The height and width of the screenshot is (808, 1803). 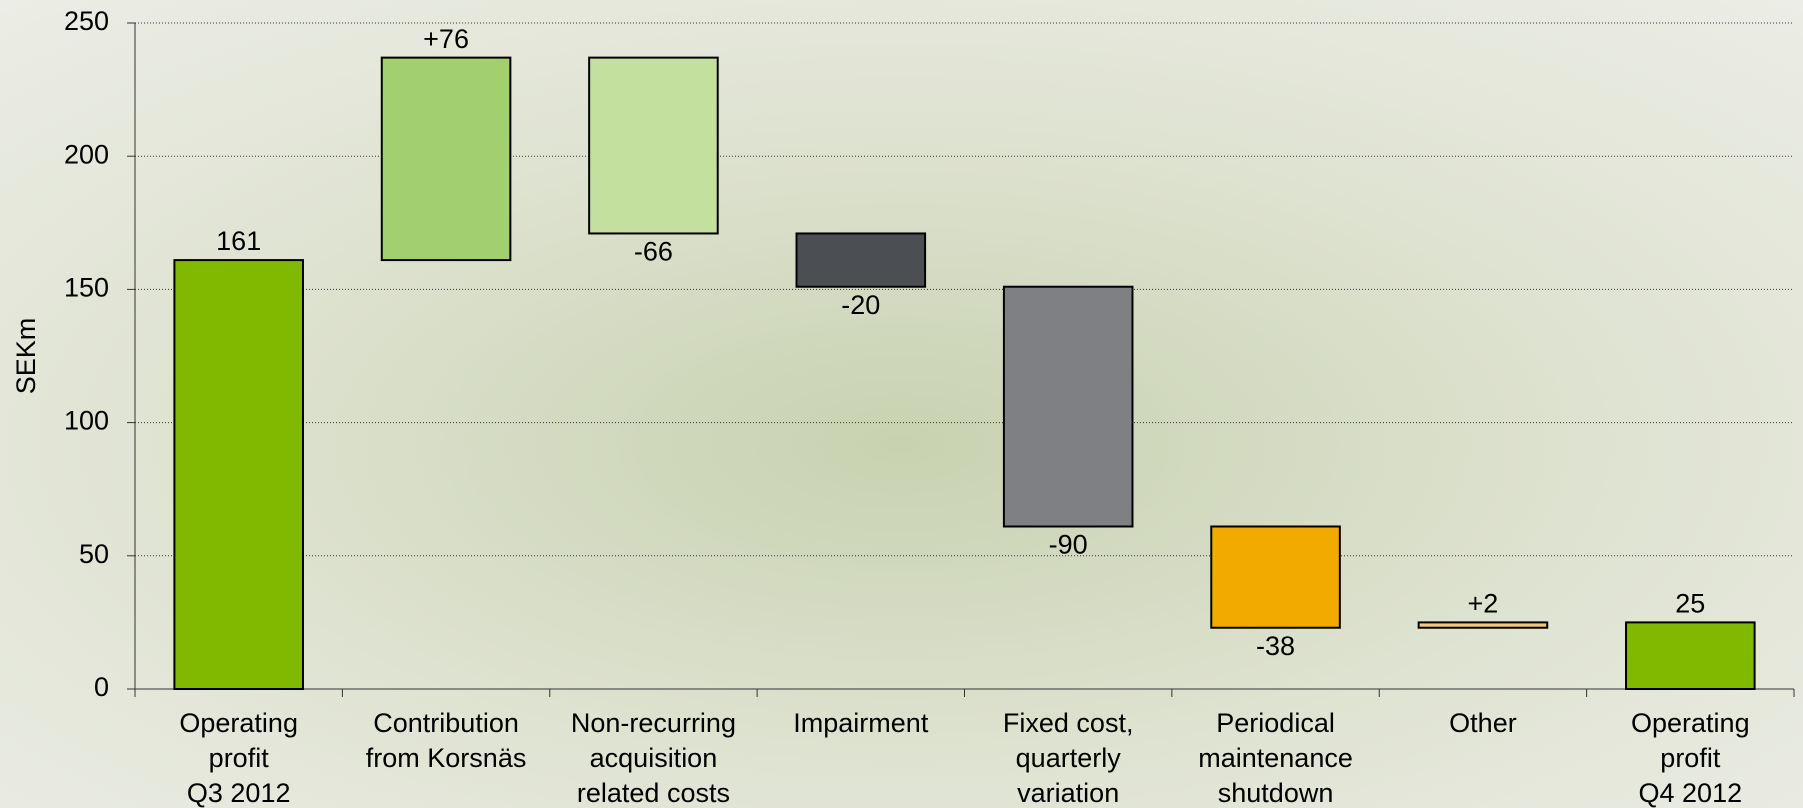 What do you see at coordinates (653, 758) in the screenshot?
I see `x-tick-label: Non-recurring acquisition related costs` at bounding box center [653, 758].